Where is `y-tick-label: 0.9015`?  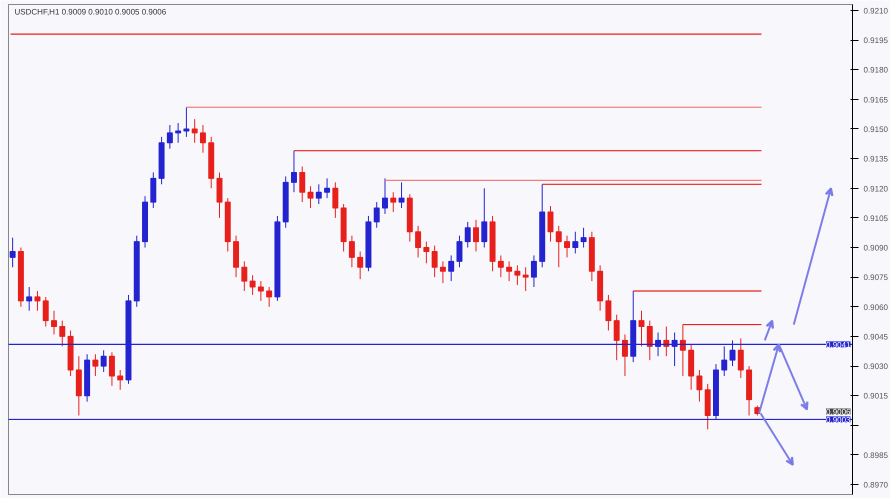
y-tick-label: 0.9015 is located at coordinates (876, 396).